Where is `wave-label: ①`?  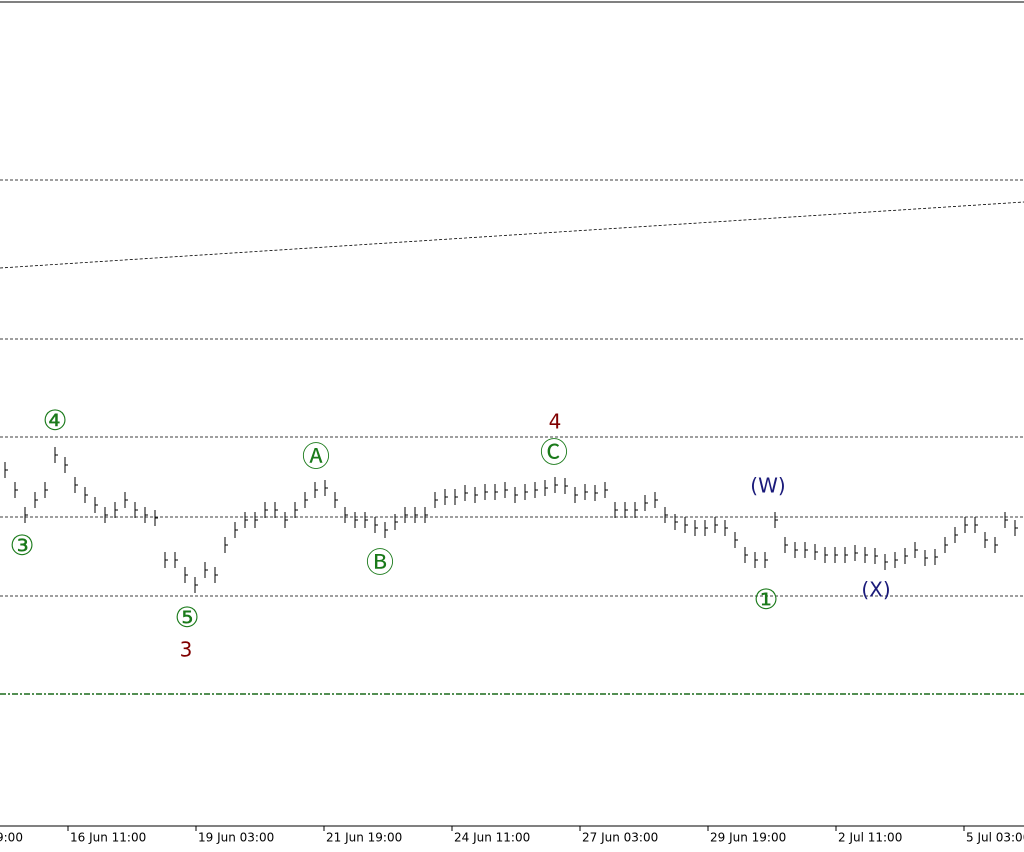
wave-label: ① is located at coordinates (765, 599).